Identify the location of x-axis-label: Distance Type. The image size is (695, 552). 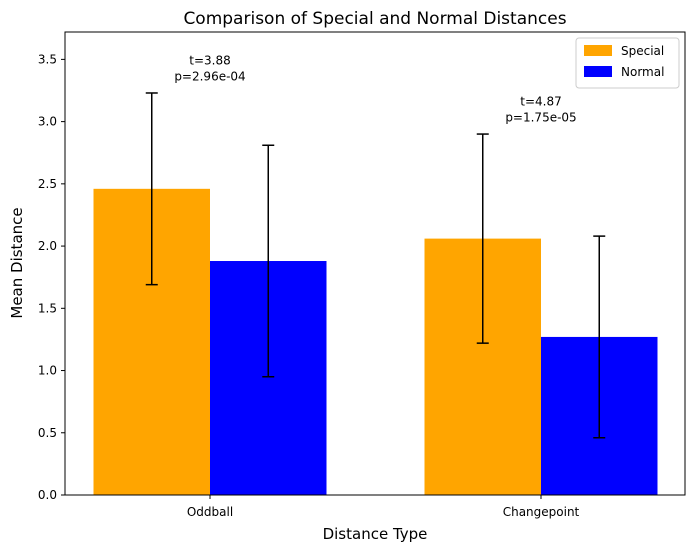
(375, 534).